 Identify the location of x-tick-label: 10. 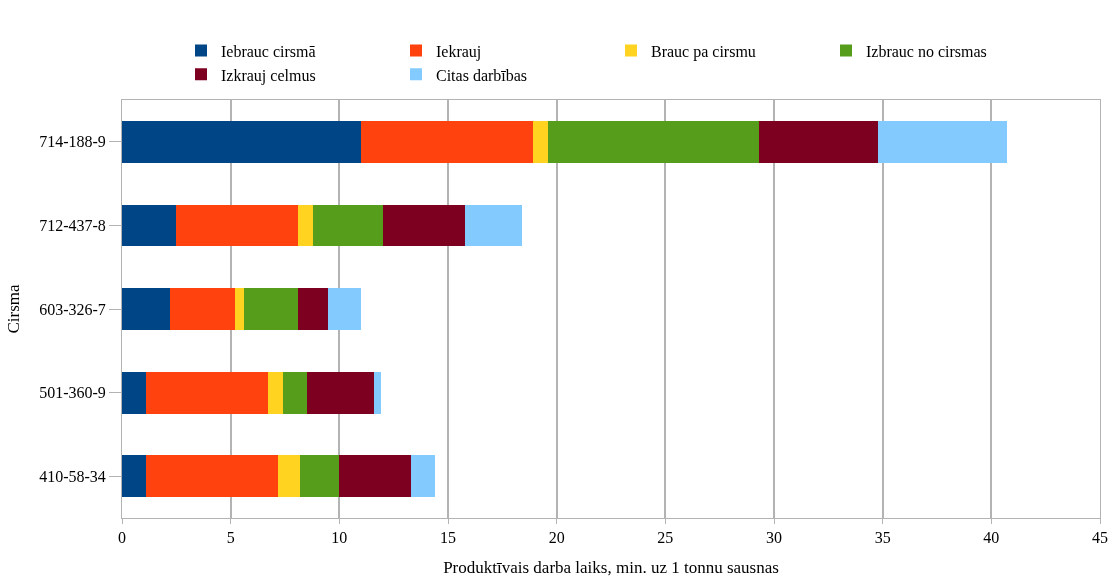
(339, 538).